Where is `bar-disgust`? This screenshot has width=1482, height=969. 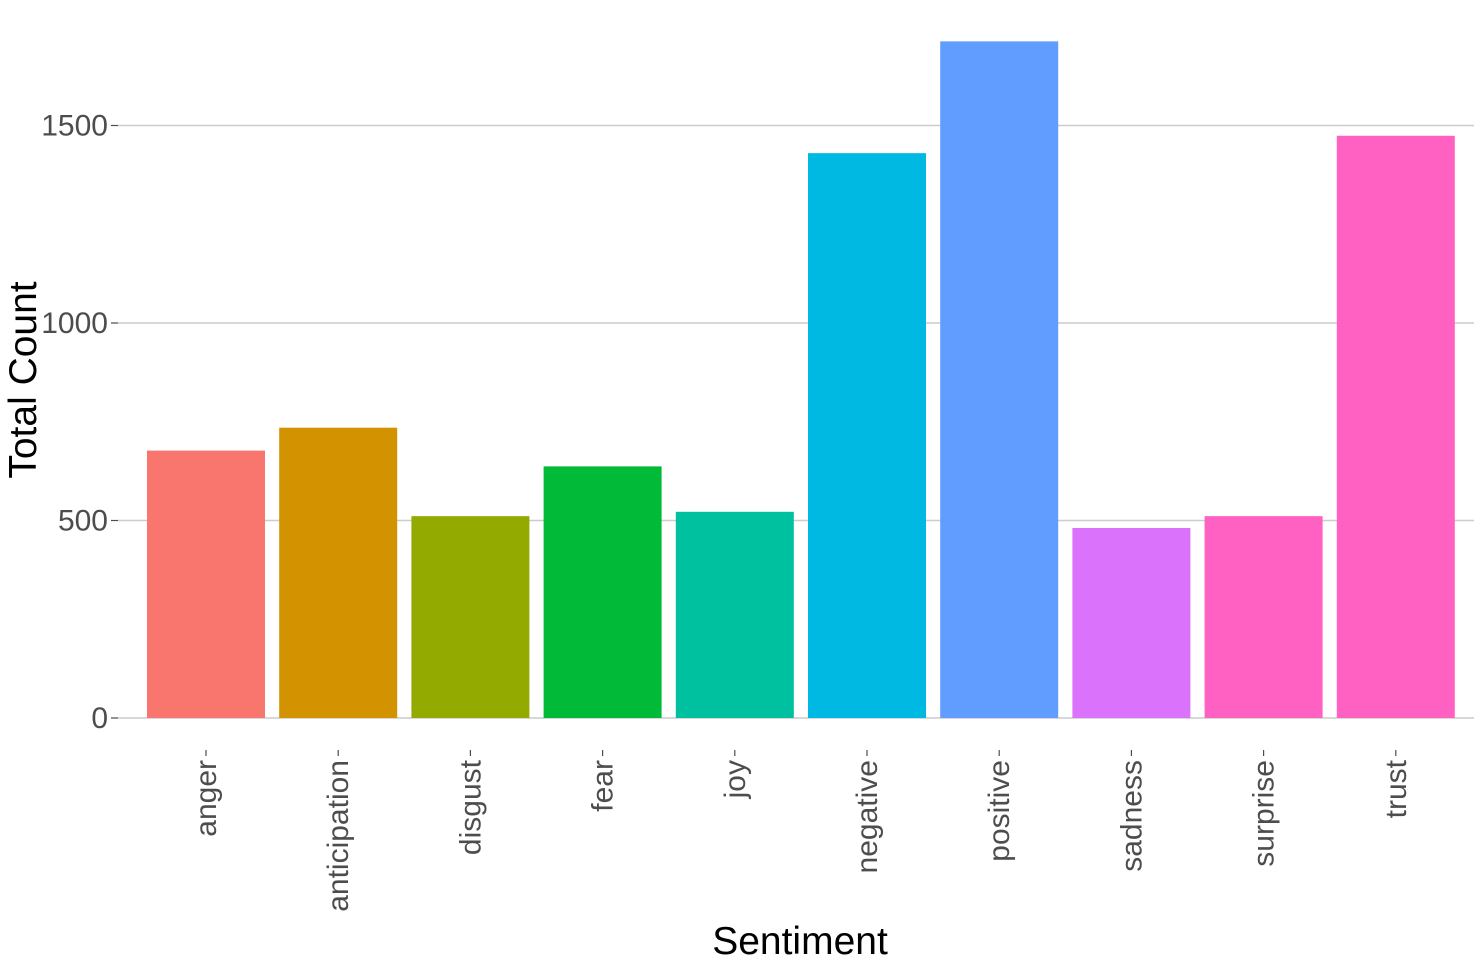
bar-disgust is located at coordinates (470, 617).